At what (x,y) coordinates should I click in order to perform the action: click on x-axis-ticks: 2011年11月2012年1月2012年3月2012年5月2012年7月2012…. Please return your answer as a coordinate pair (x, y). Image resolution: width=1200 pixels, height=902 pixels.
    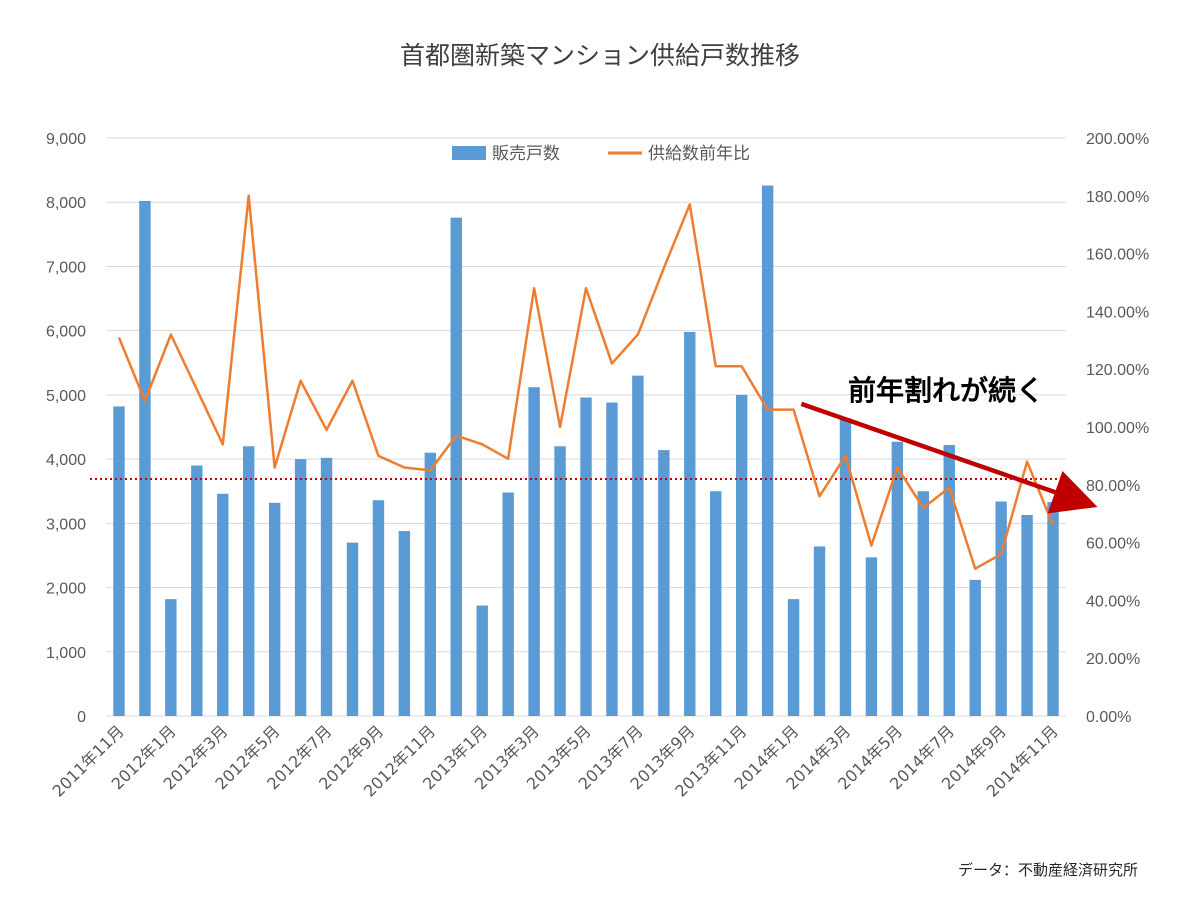
    Looking at the image, I should click on (555, 760).